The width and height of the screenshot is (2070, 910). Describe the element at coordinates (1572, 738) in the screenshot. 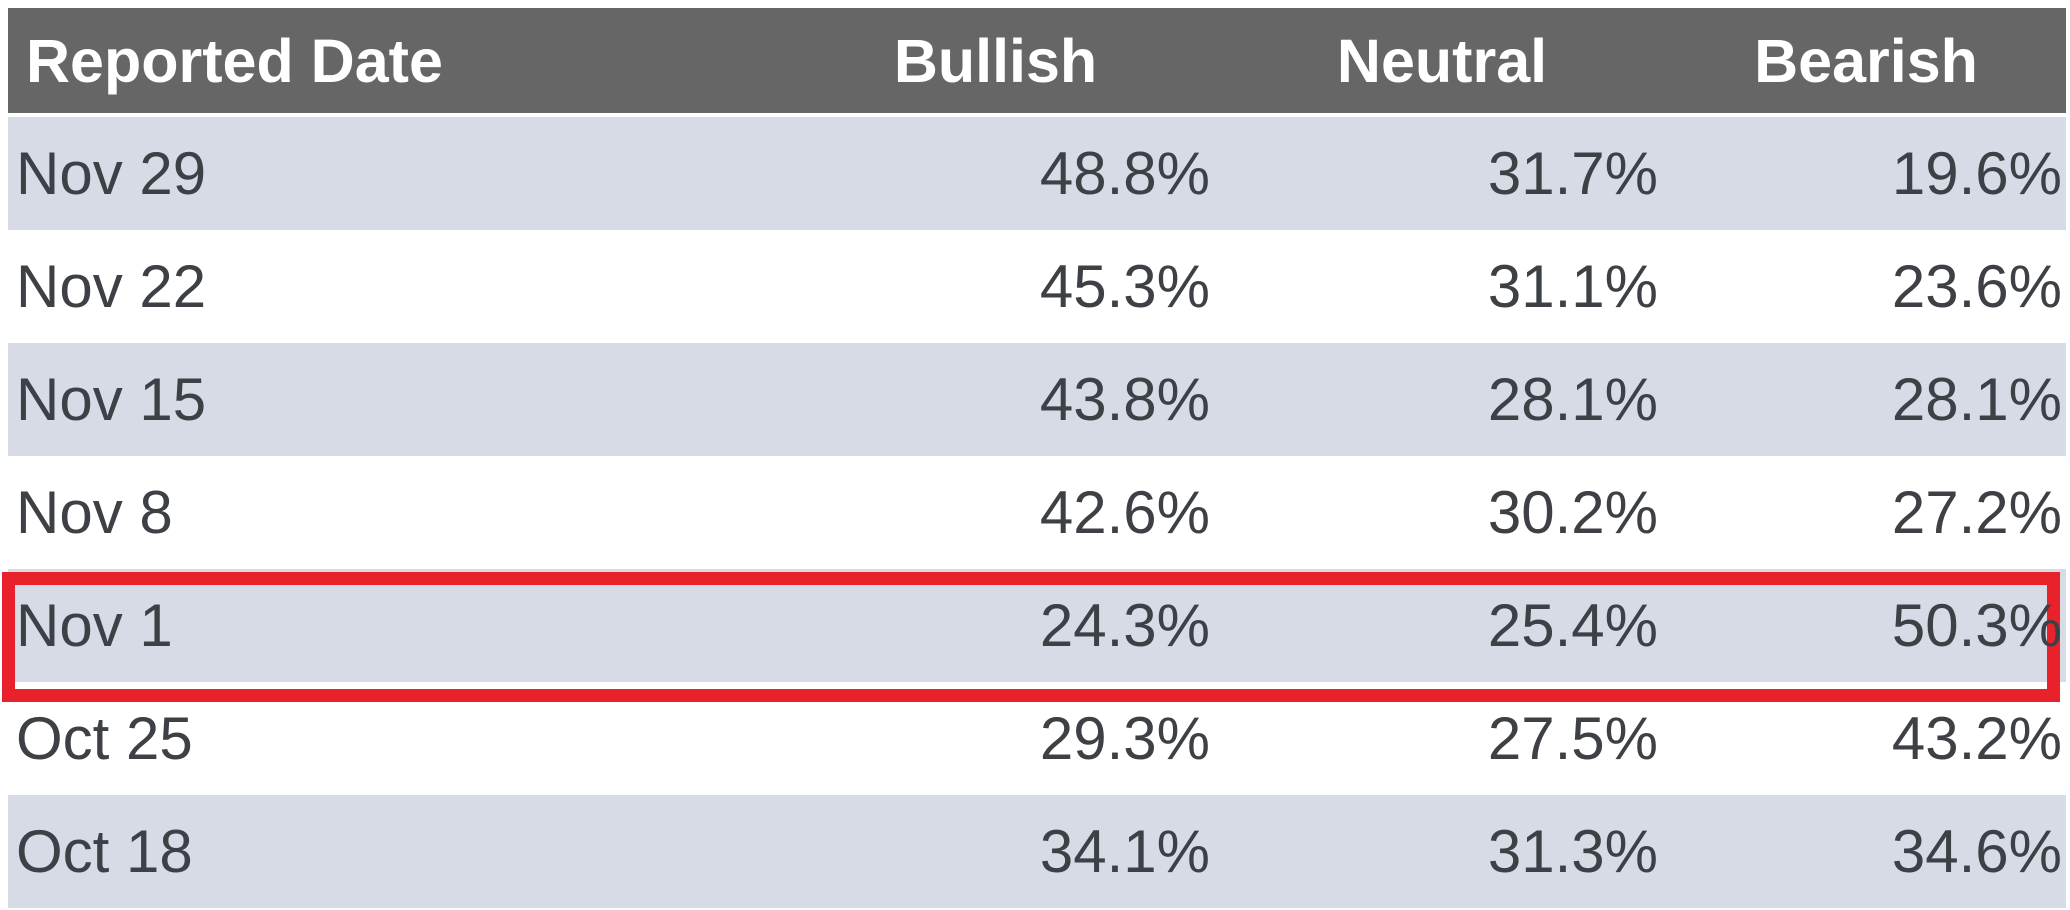

I see `cell-neutral: 27.5%` at that location.